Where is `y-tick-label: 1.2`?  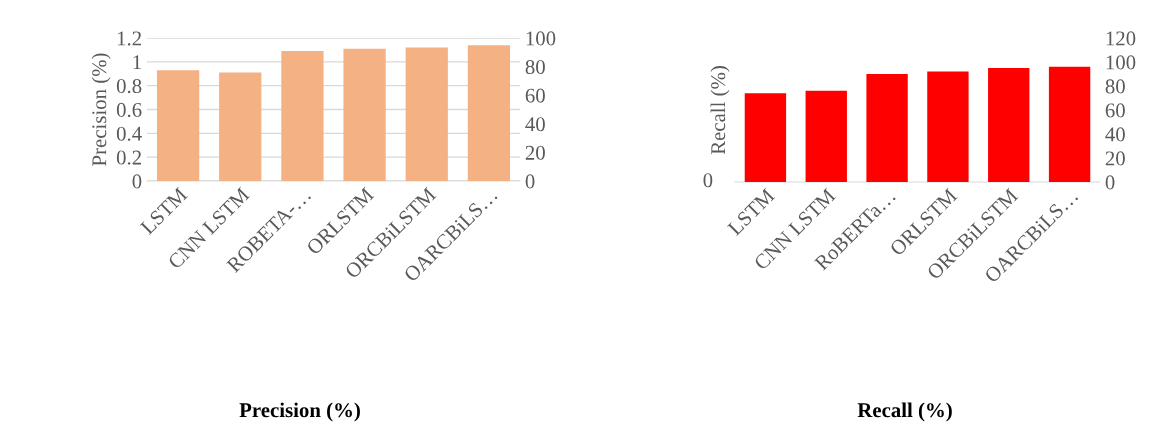 y-tick-label: 1.2 is located at coordinates (129, 38).